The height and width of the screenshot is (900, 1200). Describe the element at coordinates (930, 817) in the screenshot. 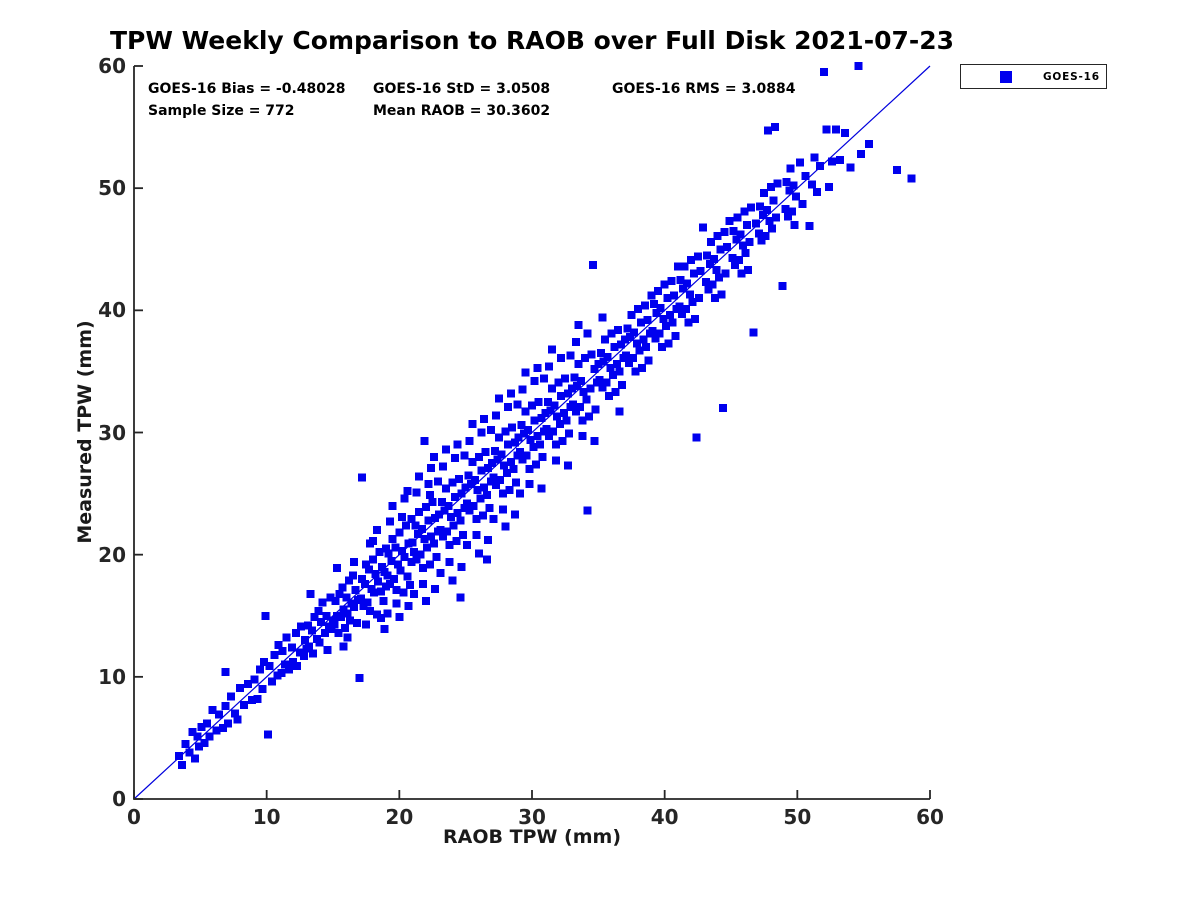

I see `x-tick-label: 60` at that location.